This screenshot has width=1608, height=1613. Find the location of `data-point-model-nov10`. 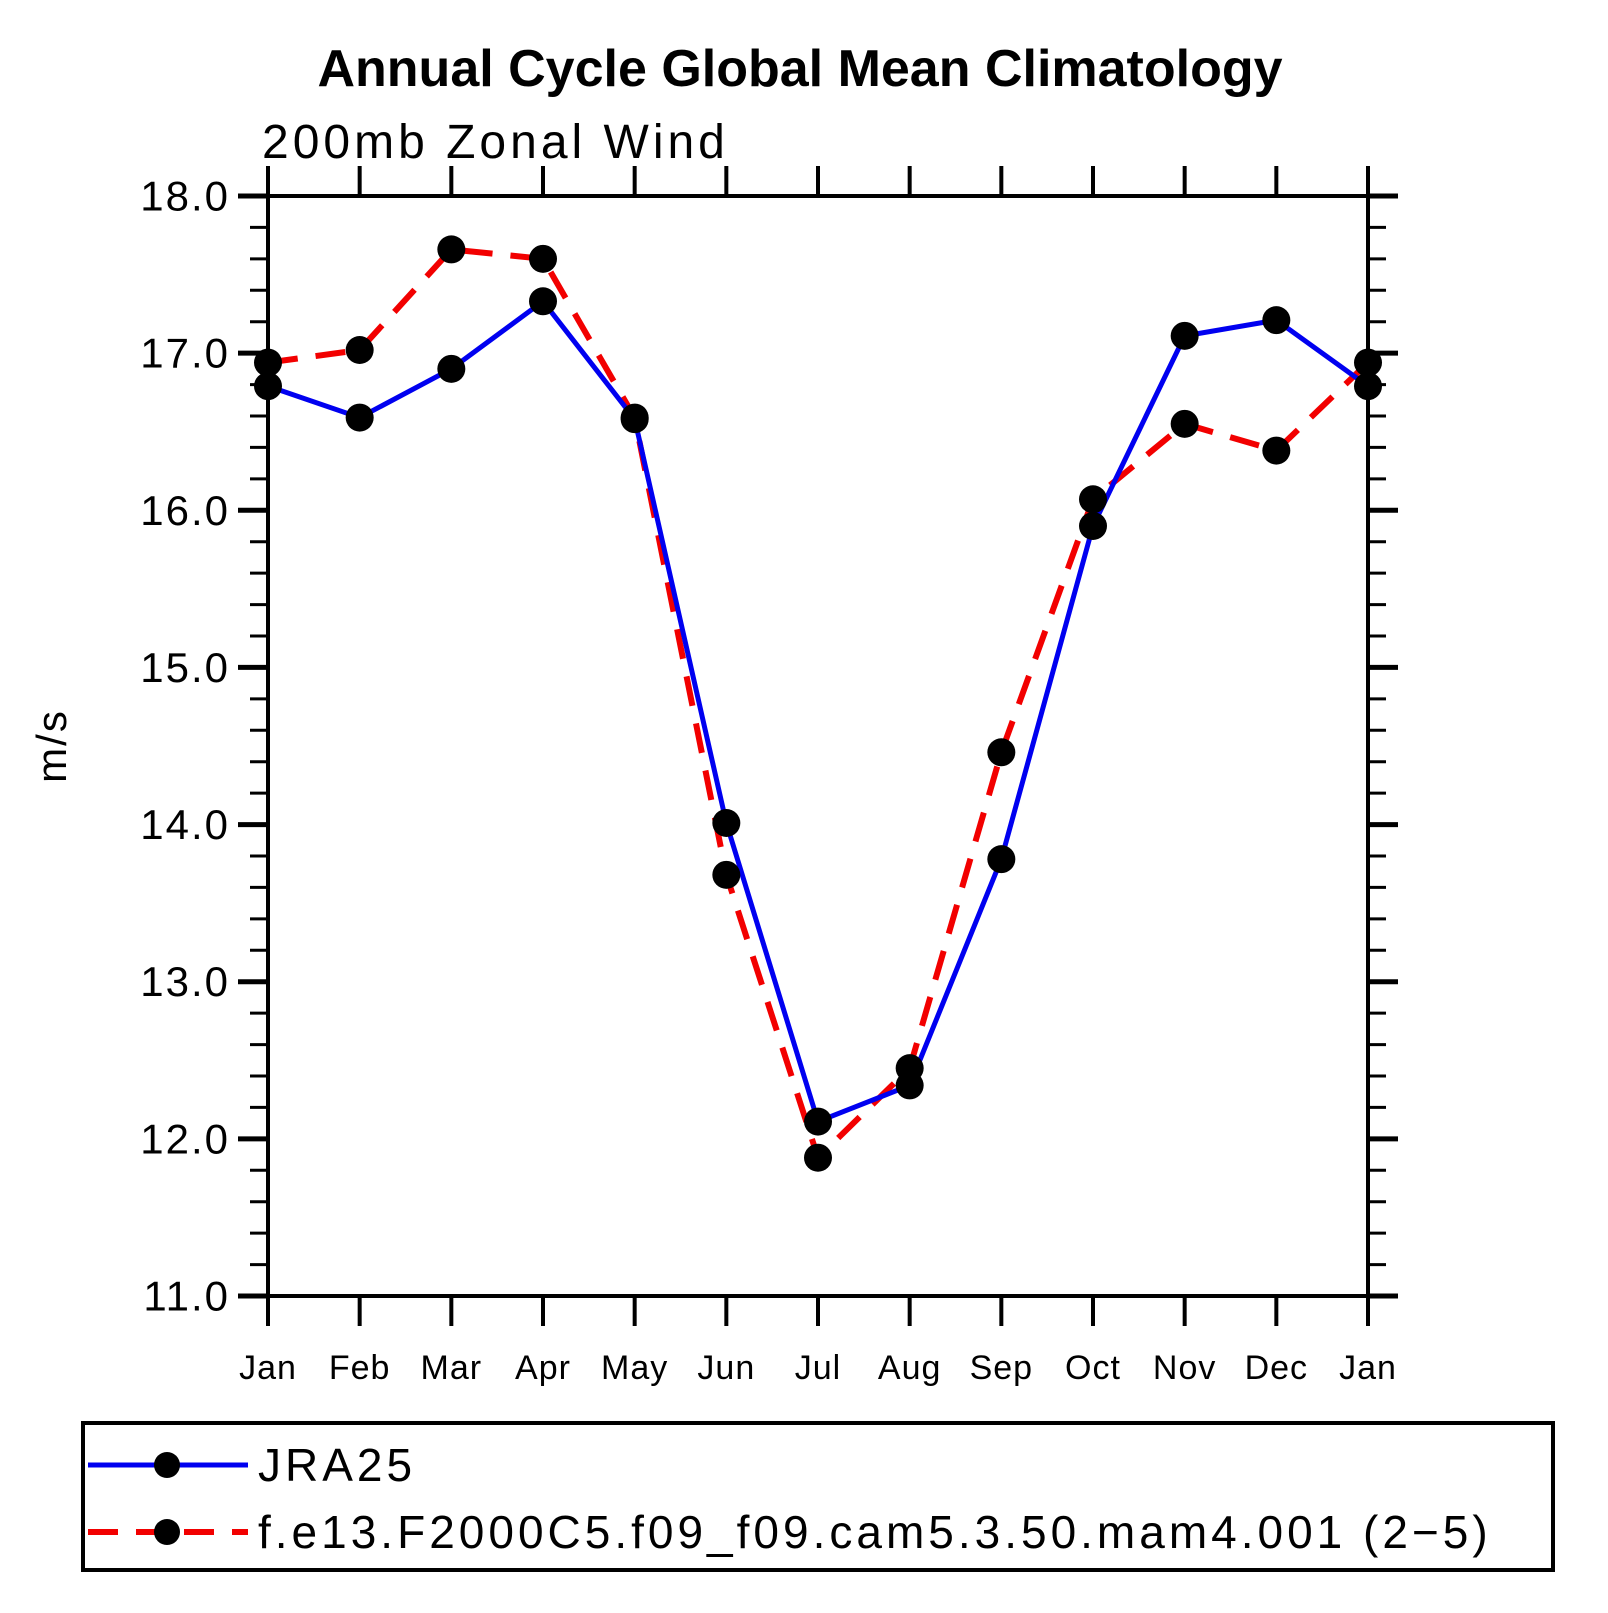

data-point-model-nov10 is located at coordinates (1184, 423).